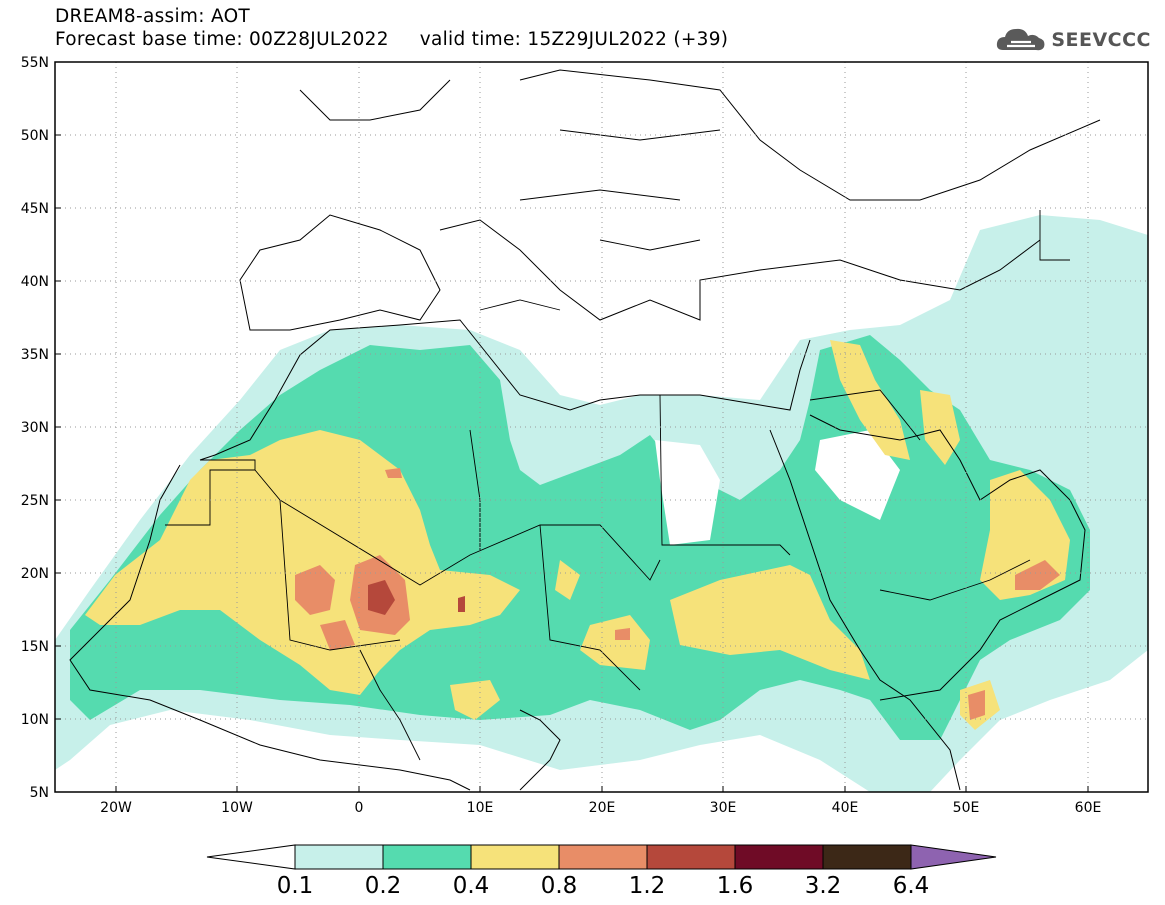 The width and height of the screenshot is (1165, 905). Describe the element at coordinates (35, 647) in the screenshot. I see `lat-label: 15N` at that location.